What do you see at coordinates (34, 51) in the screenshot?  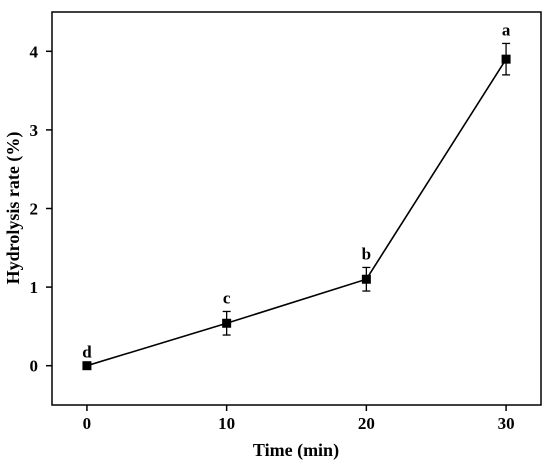 I see `y-tick-label: 4` at bounding box center [34, 51].